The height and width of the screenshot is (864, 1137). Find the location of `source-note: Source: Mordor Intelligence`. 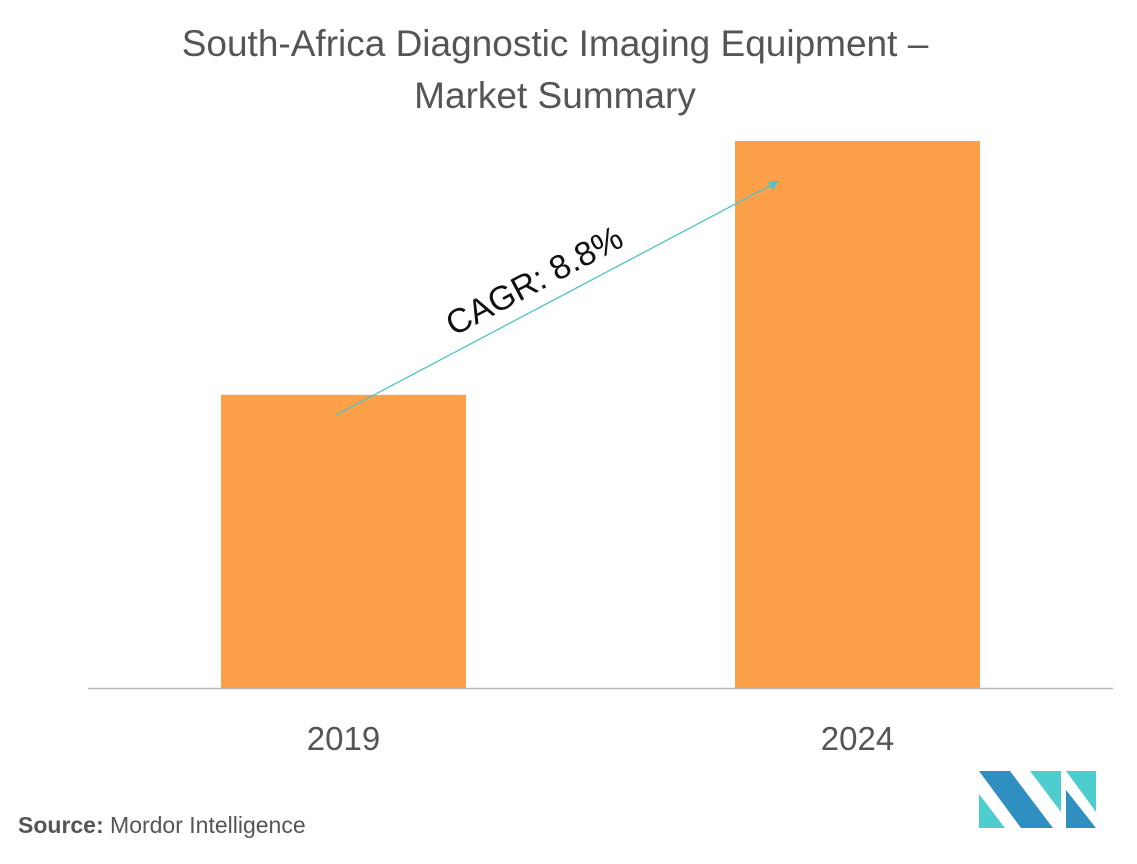

source-note: Source: Mordor Intelligence is located at coordinates (162, 825).